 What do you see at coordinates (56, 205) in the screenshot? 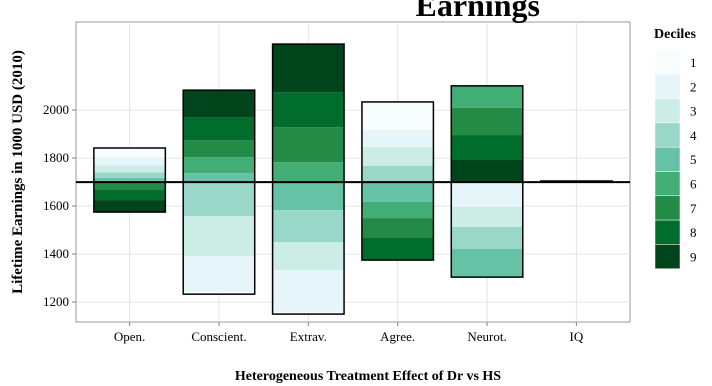
I see `y-tick-label: 1600` at bounding box center [56, 205].